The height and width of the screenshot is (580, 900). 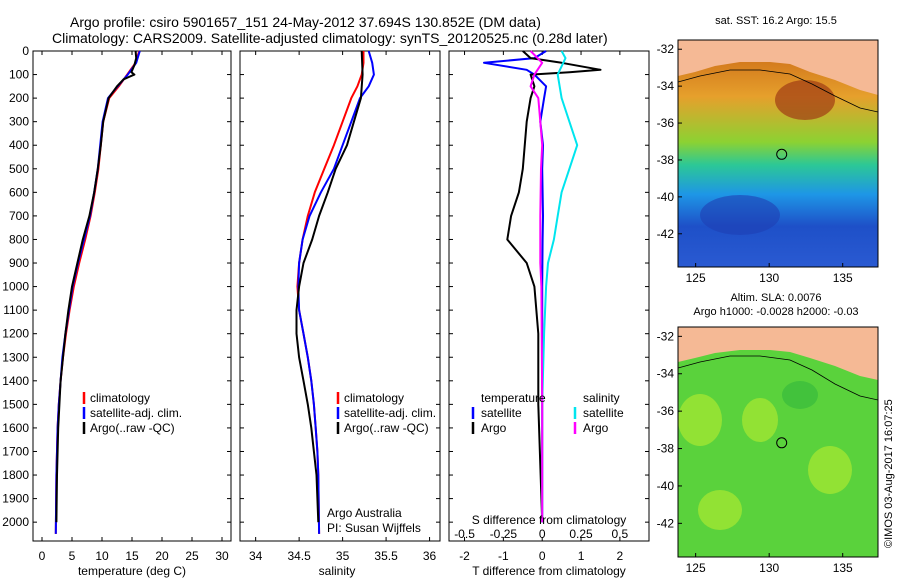 What do you see at coordinates (504, 534) in the screenshot?
I see `x-top-tick-label: -0.25` at bounding box center [504, 534].